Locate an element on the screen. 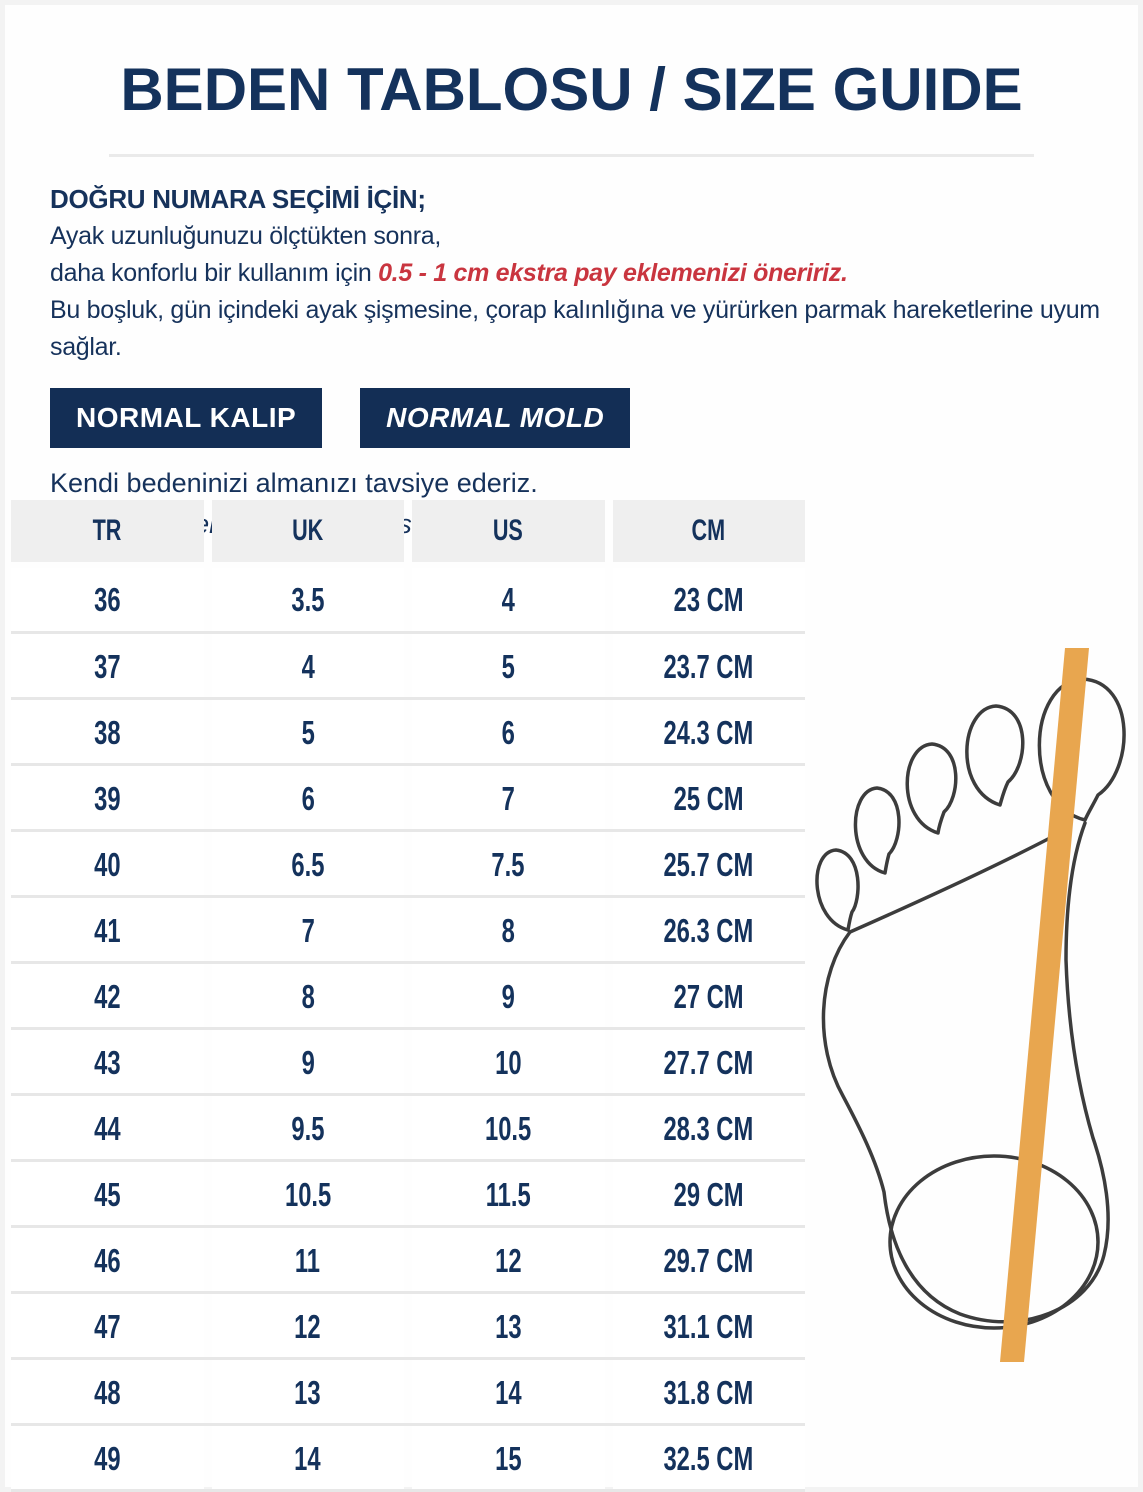 The height and width of the screenshot is (1492, 1143). table-cell: 27 CM is located at coordinates (708, 995).